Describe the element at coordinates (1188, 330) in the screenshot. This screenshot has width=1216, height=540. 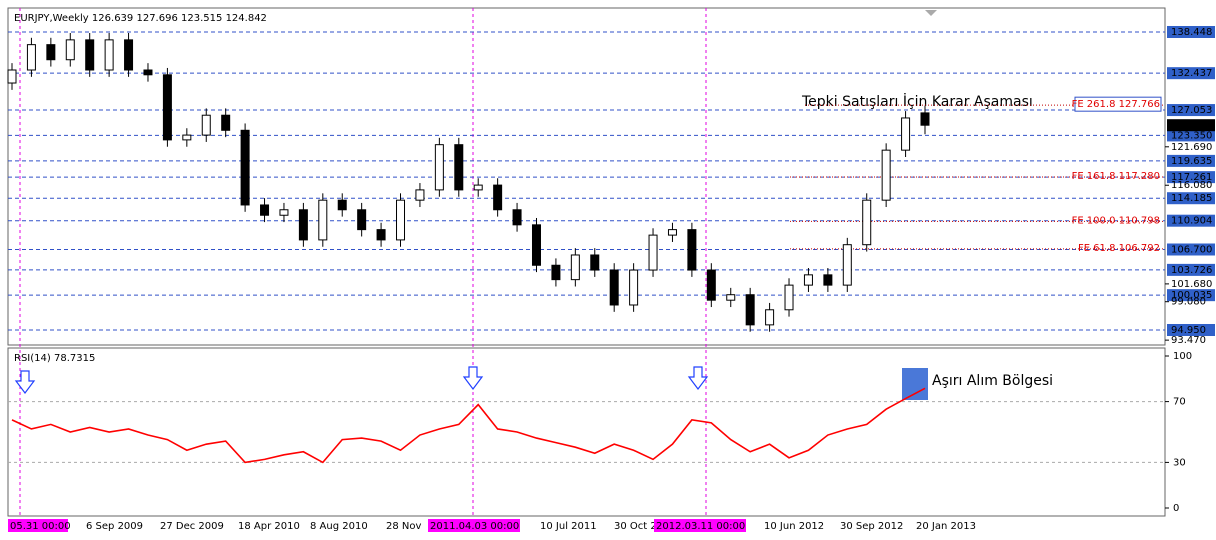
I see `level-label: 94.950` at that location.